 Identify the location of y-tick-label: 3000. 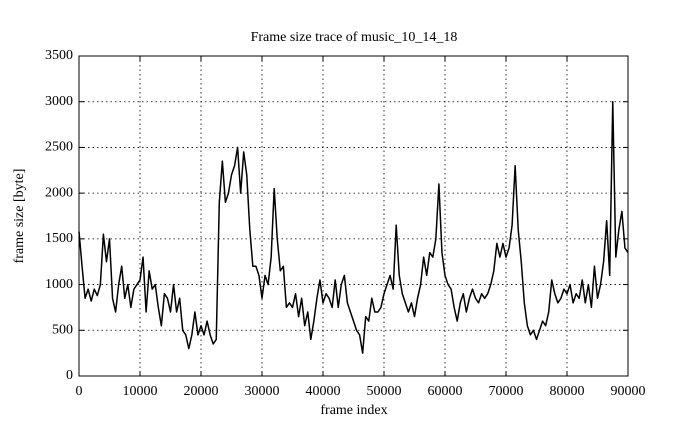
(59, 101).